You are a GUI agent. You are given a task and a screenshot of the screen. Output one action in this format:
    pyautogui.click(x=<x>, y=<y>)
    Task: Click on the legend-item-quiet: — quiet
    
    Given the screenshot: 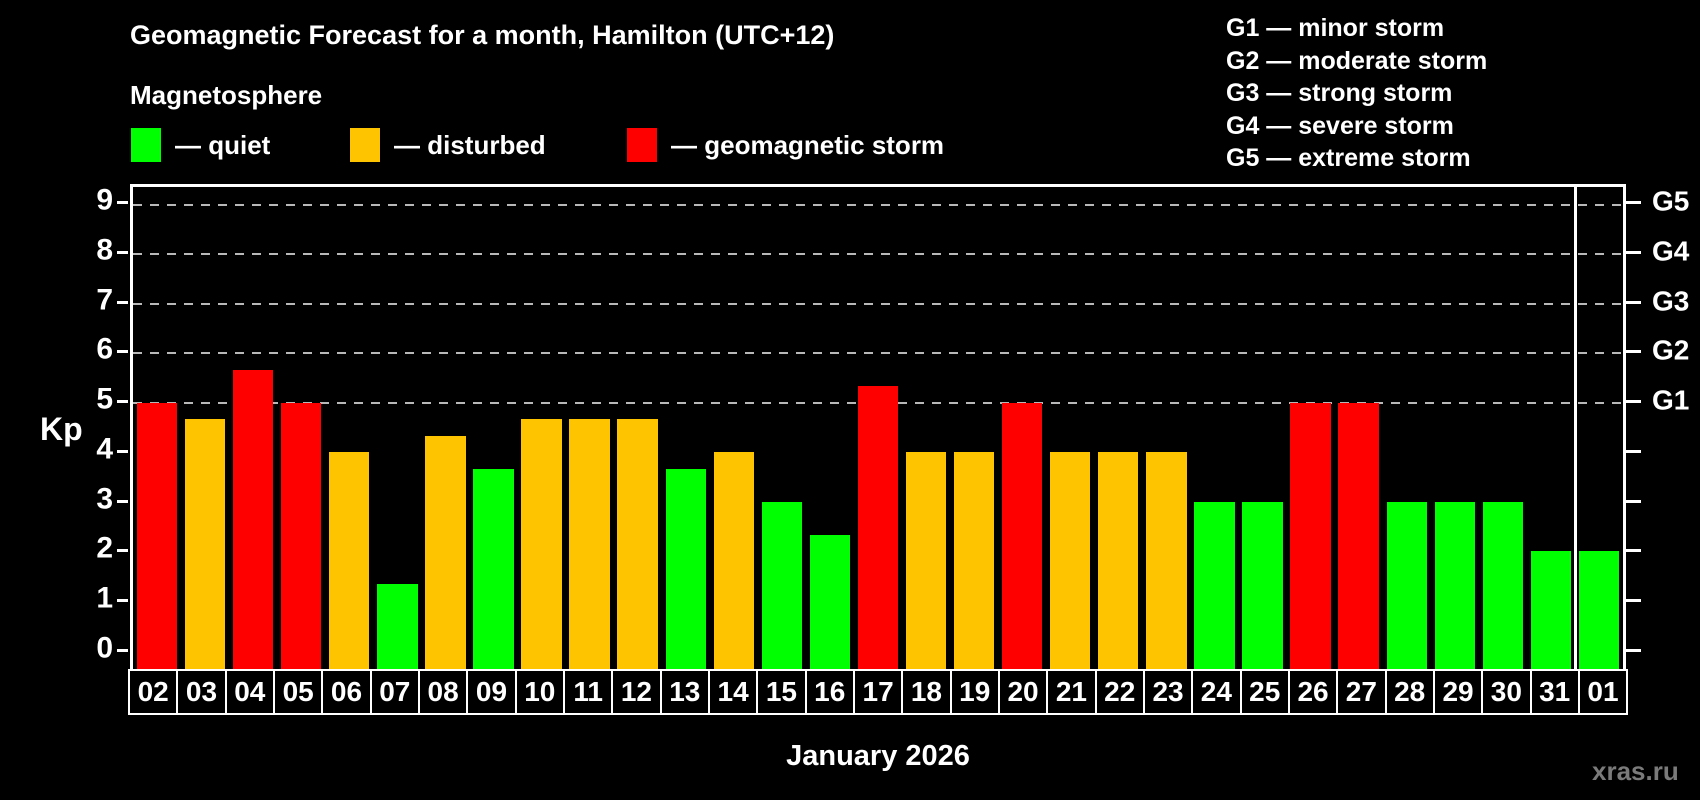 What is the action you would take?
    pyautogui.click(x=200, y=145)
    